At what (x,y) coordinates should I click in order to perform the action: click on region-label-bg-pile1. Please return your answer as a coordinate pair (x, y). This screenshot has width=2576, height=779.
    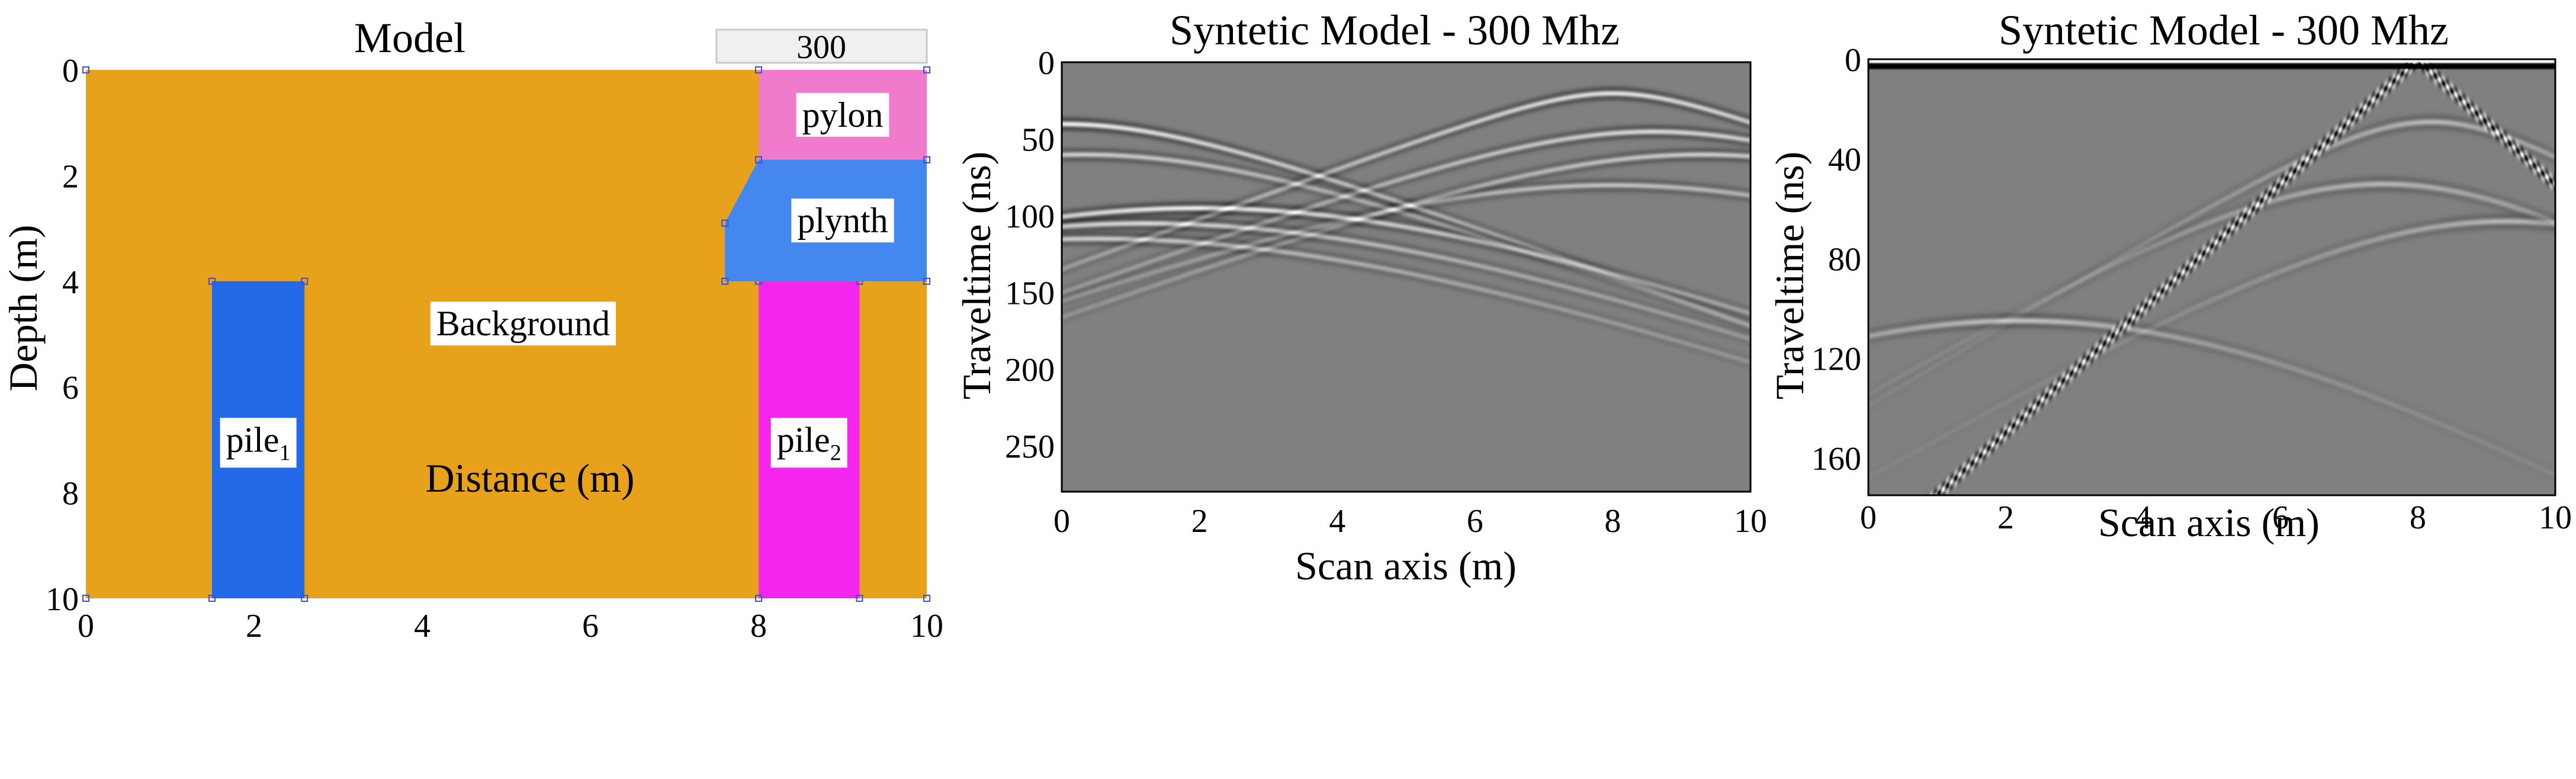
    Looking at the image, I should click on (258, 443).